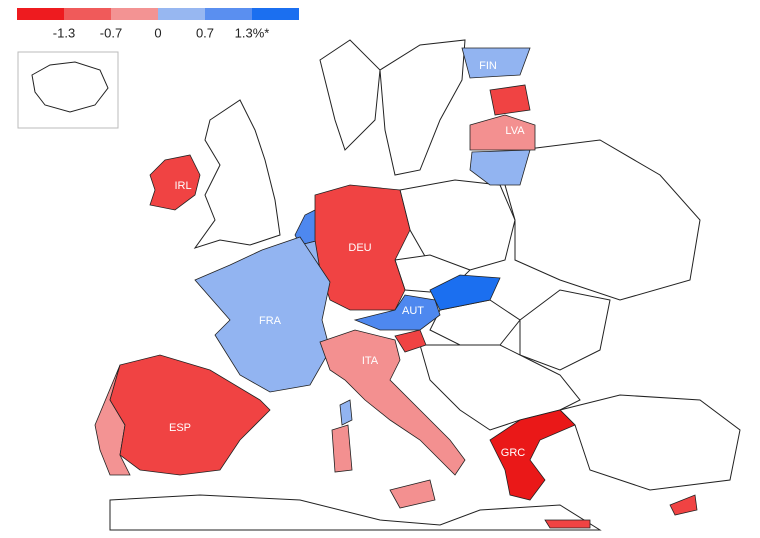  Describe the element at coordinates (410, 341) in the screenshot. I see `slovenia` at that location.